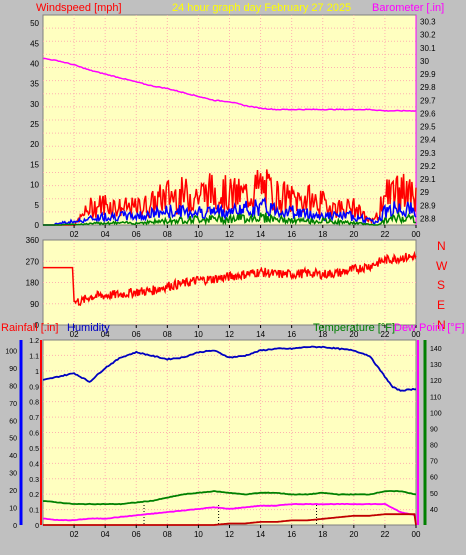 The height and width of the screenshot is (555, 466). What do you see at coordinates (428, 127) in the screenshot?
I see `barometer-y-tick-label: 29.5` at bounding box center [428, 127].